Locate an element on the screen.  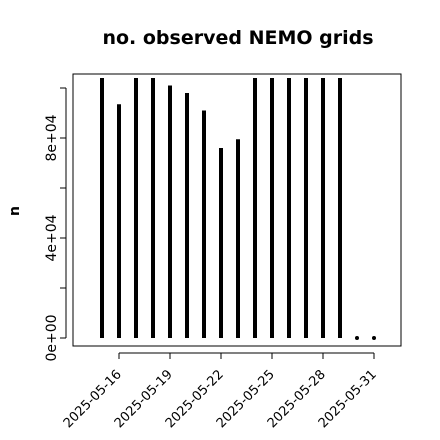
y-tick-label: 8e+04 is located at coordinates (52, 137).